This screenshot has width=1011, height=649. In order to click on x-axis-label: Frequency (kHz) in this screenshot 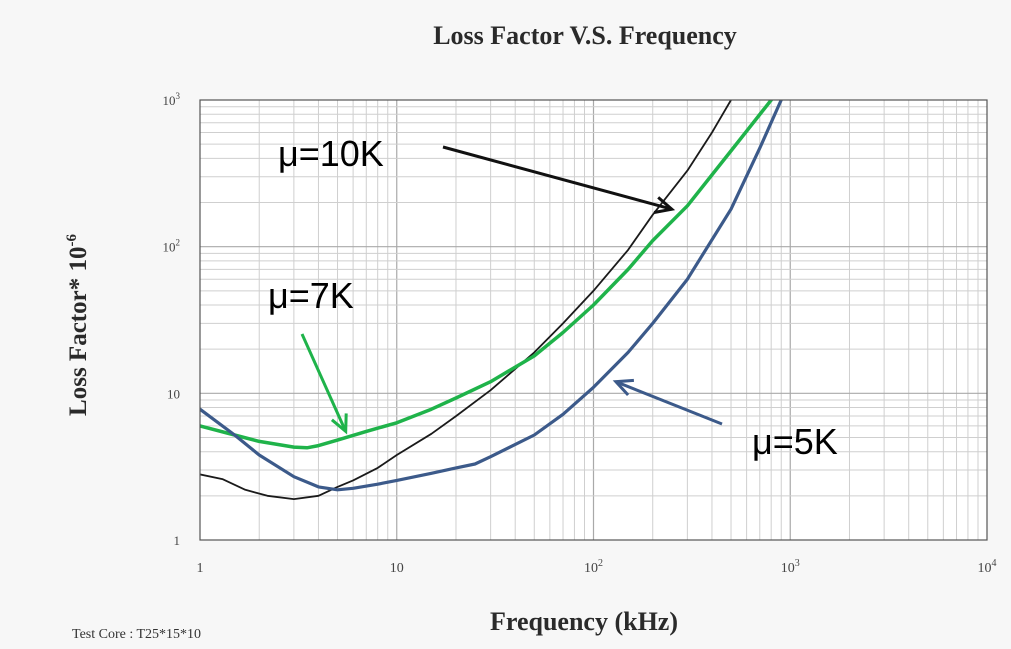, I will do `click(584, 621)`.